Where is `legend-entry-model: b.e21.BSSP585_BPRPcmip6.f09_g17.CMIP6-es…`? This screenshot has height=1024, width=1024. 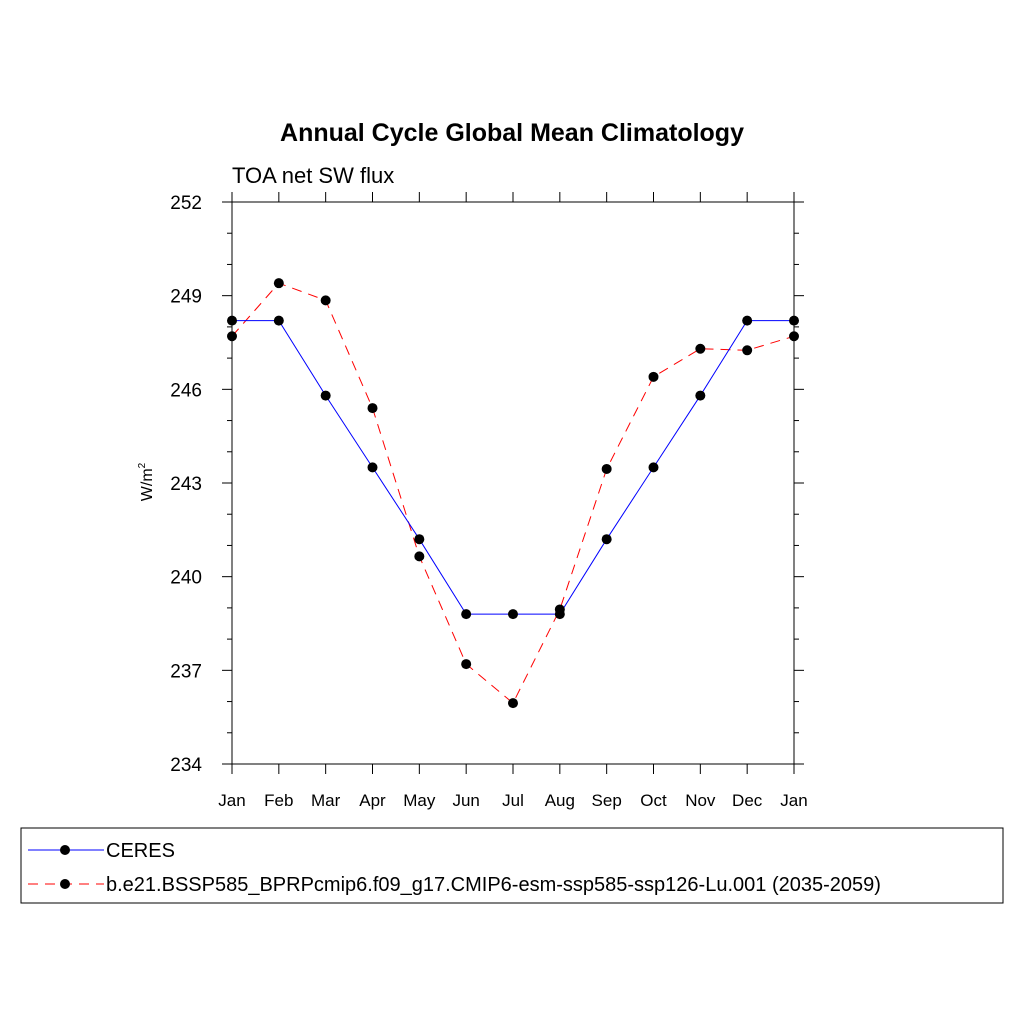
legend-entry-model: b.e21.BSSP585_BPRPcmip6.f09_g17.CMIP6-es… is located at coordinates (454, 885).